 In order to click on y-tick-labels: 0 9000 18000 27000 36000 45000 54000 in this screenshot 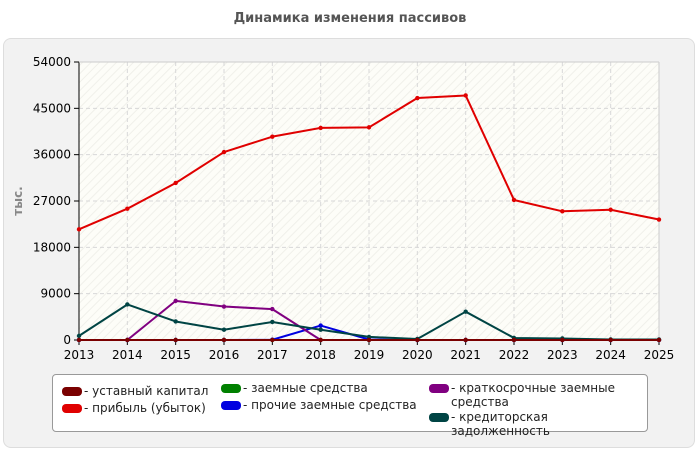, I will do `click(52, 201)`.